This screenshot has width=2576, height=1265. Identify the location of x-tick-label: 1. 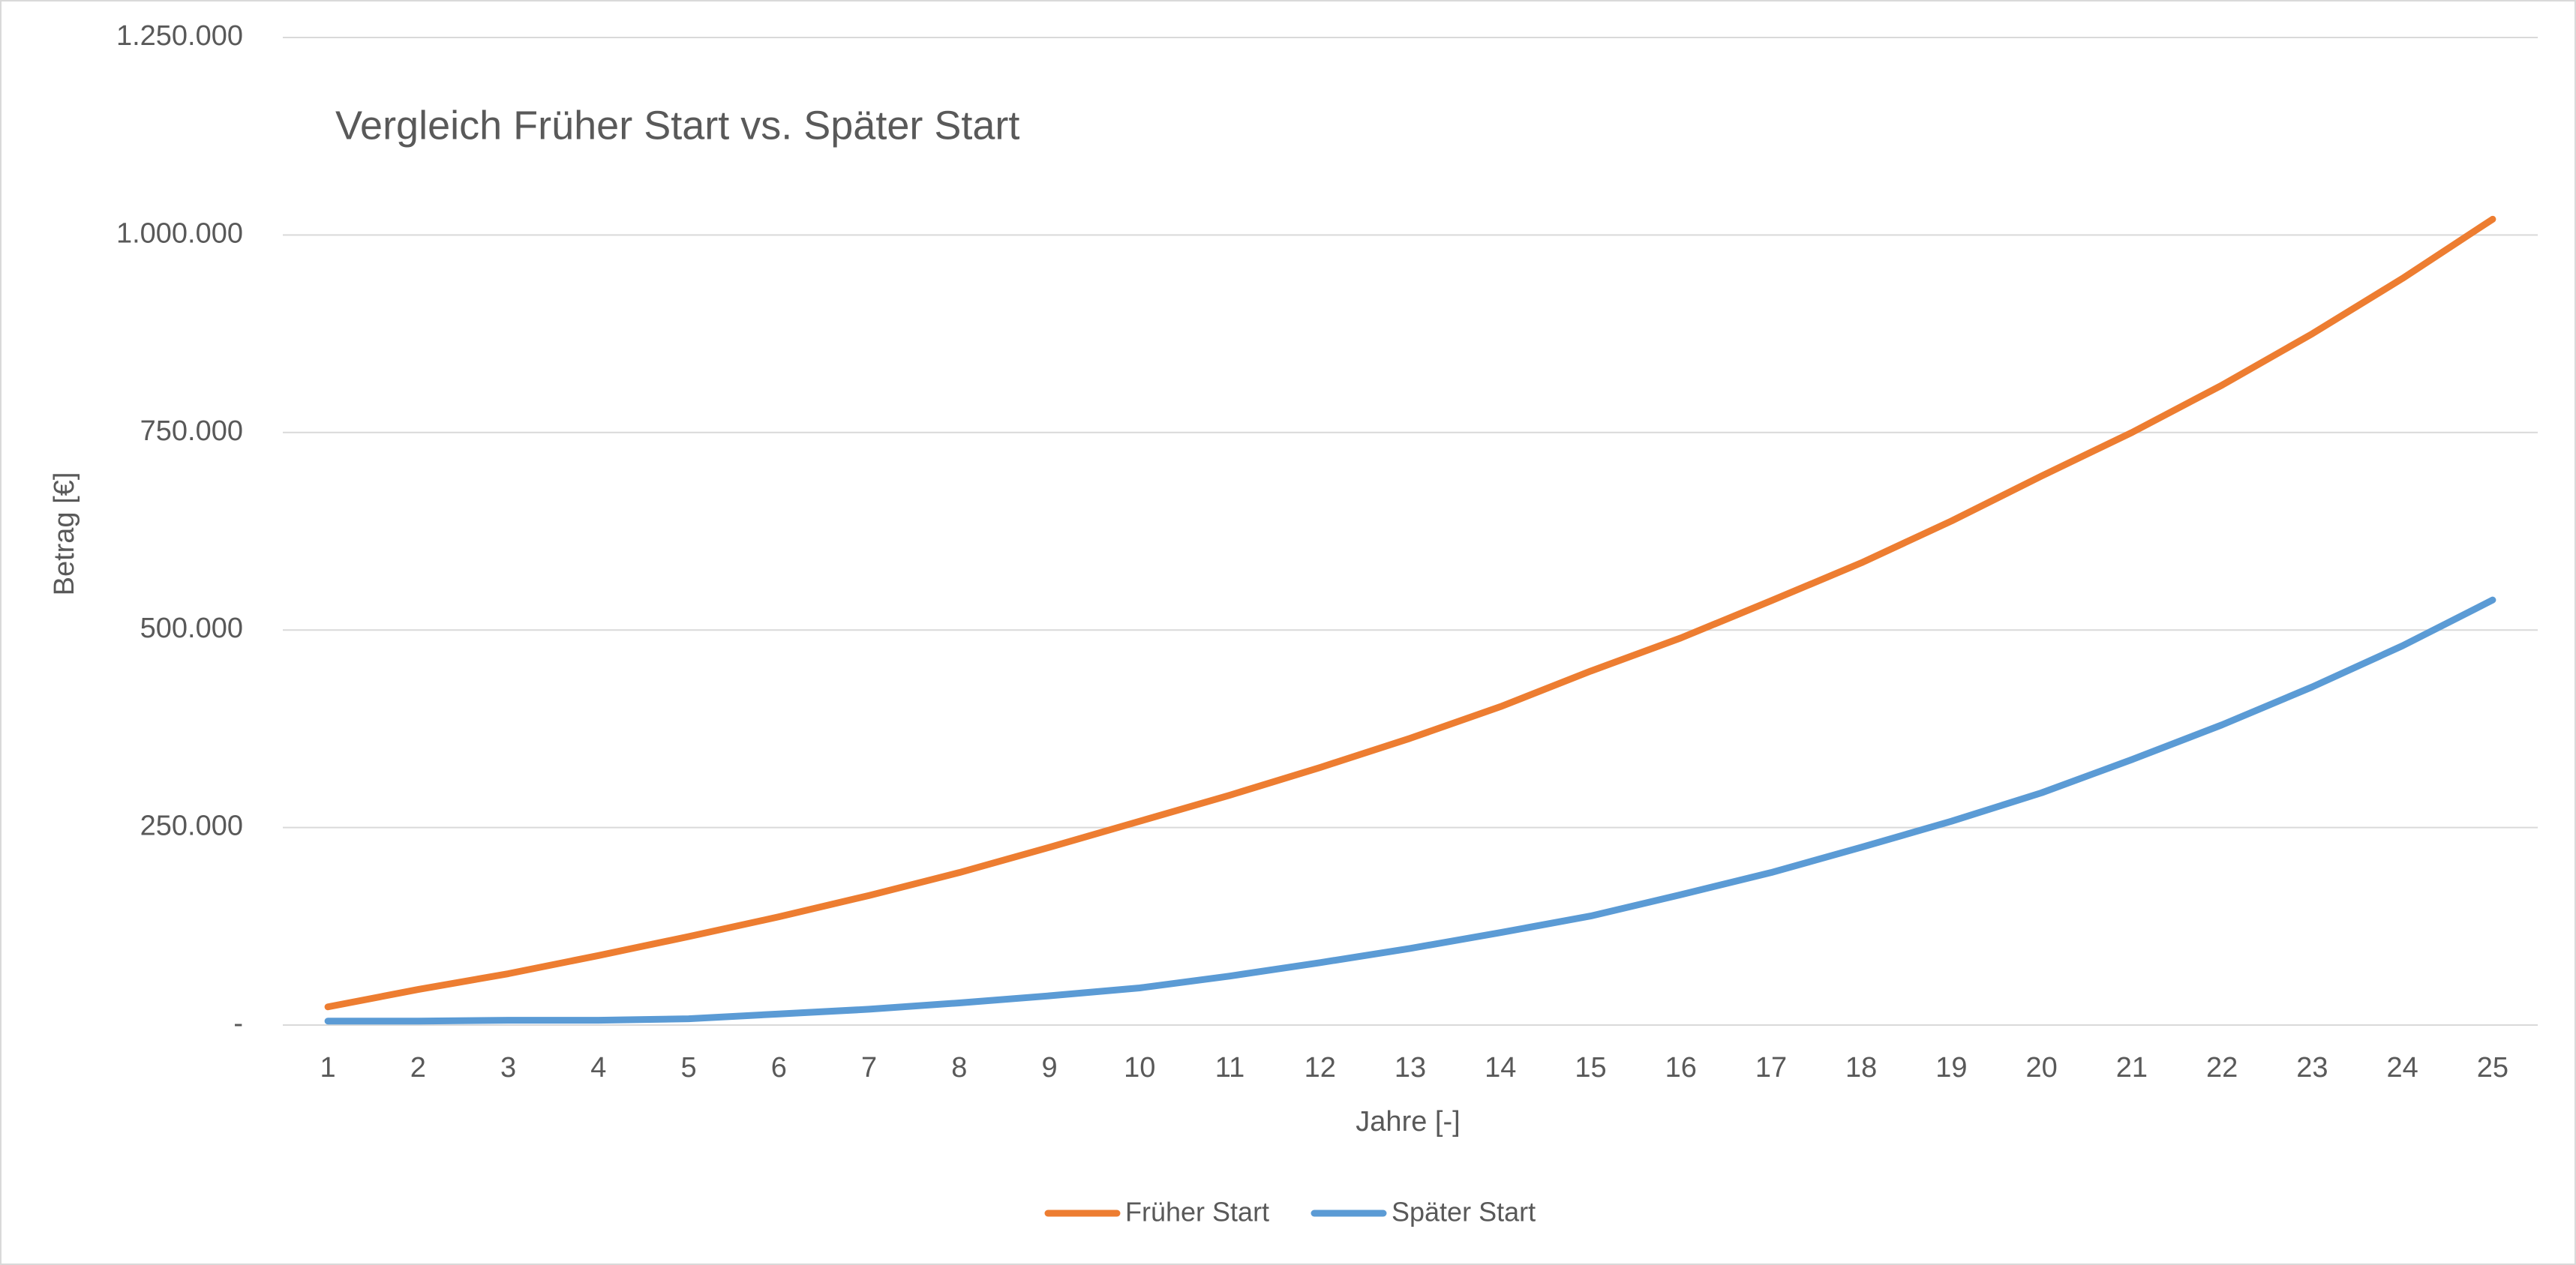
(328, 1068).